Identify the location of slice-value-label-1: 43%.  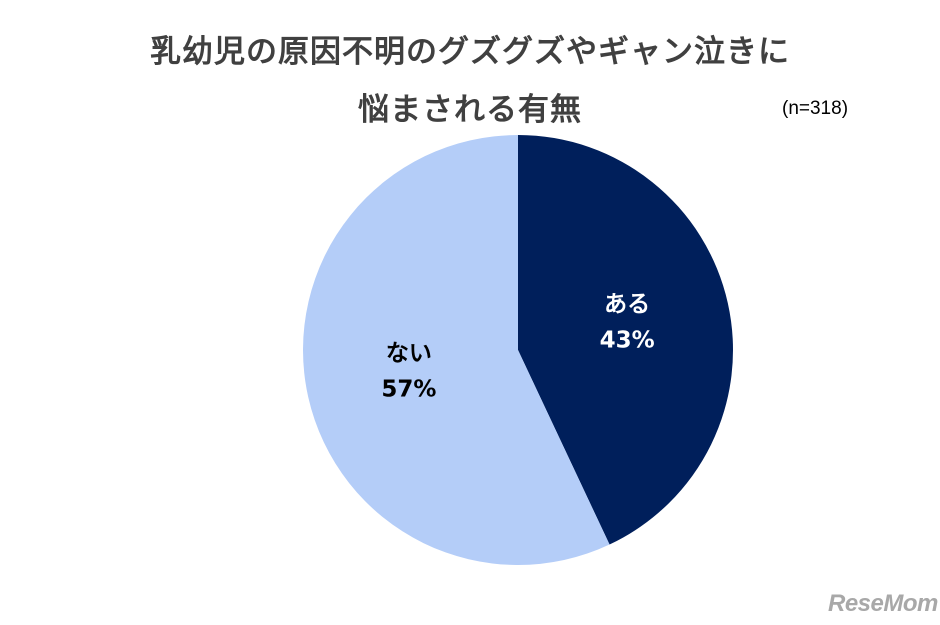
(627, 341).